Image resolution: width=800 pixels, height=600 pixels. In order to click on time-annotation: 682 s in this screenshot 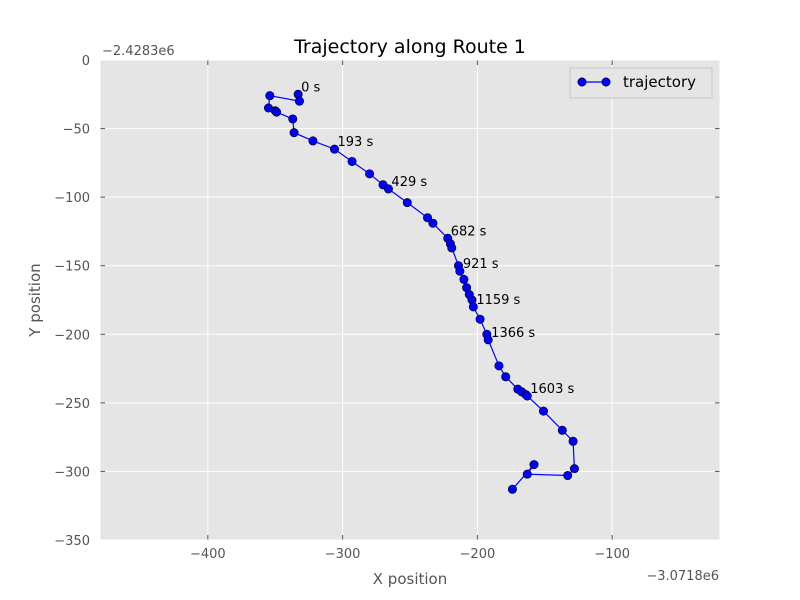, I will do `click(469, 231)`.